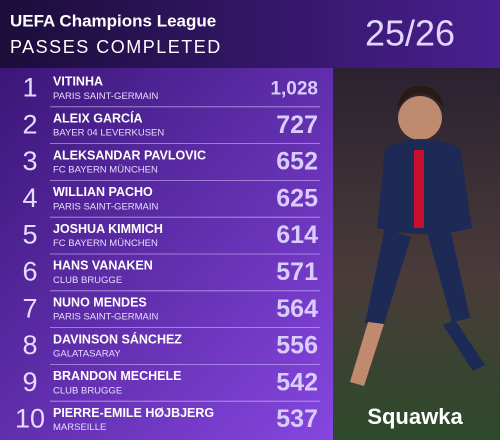 This screenshot has height=440, width=500. I want to click on player-name: NUNO MENDES, so click(100, 302).